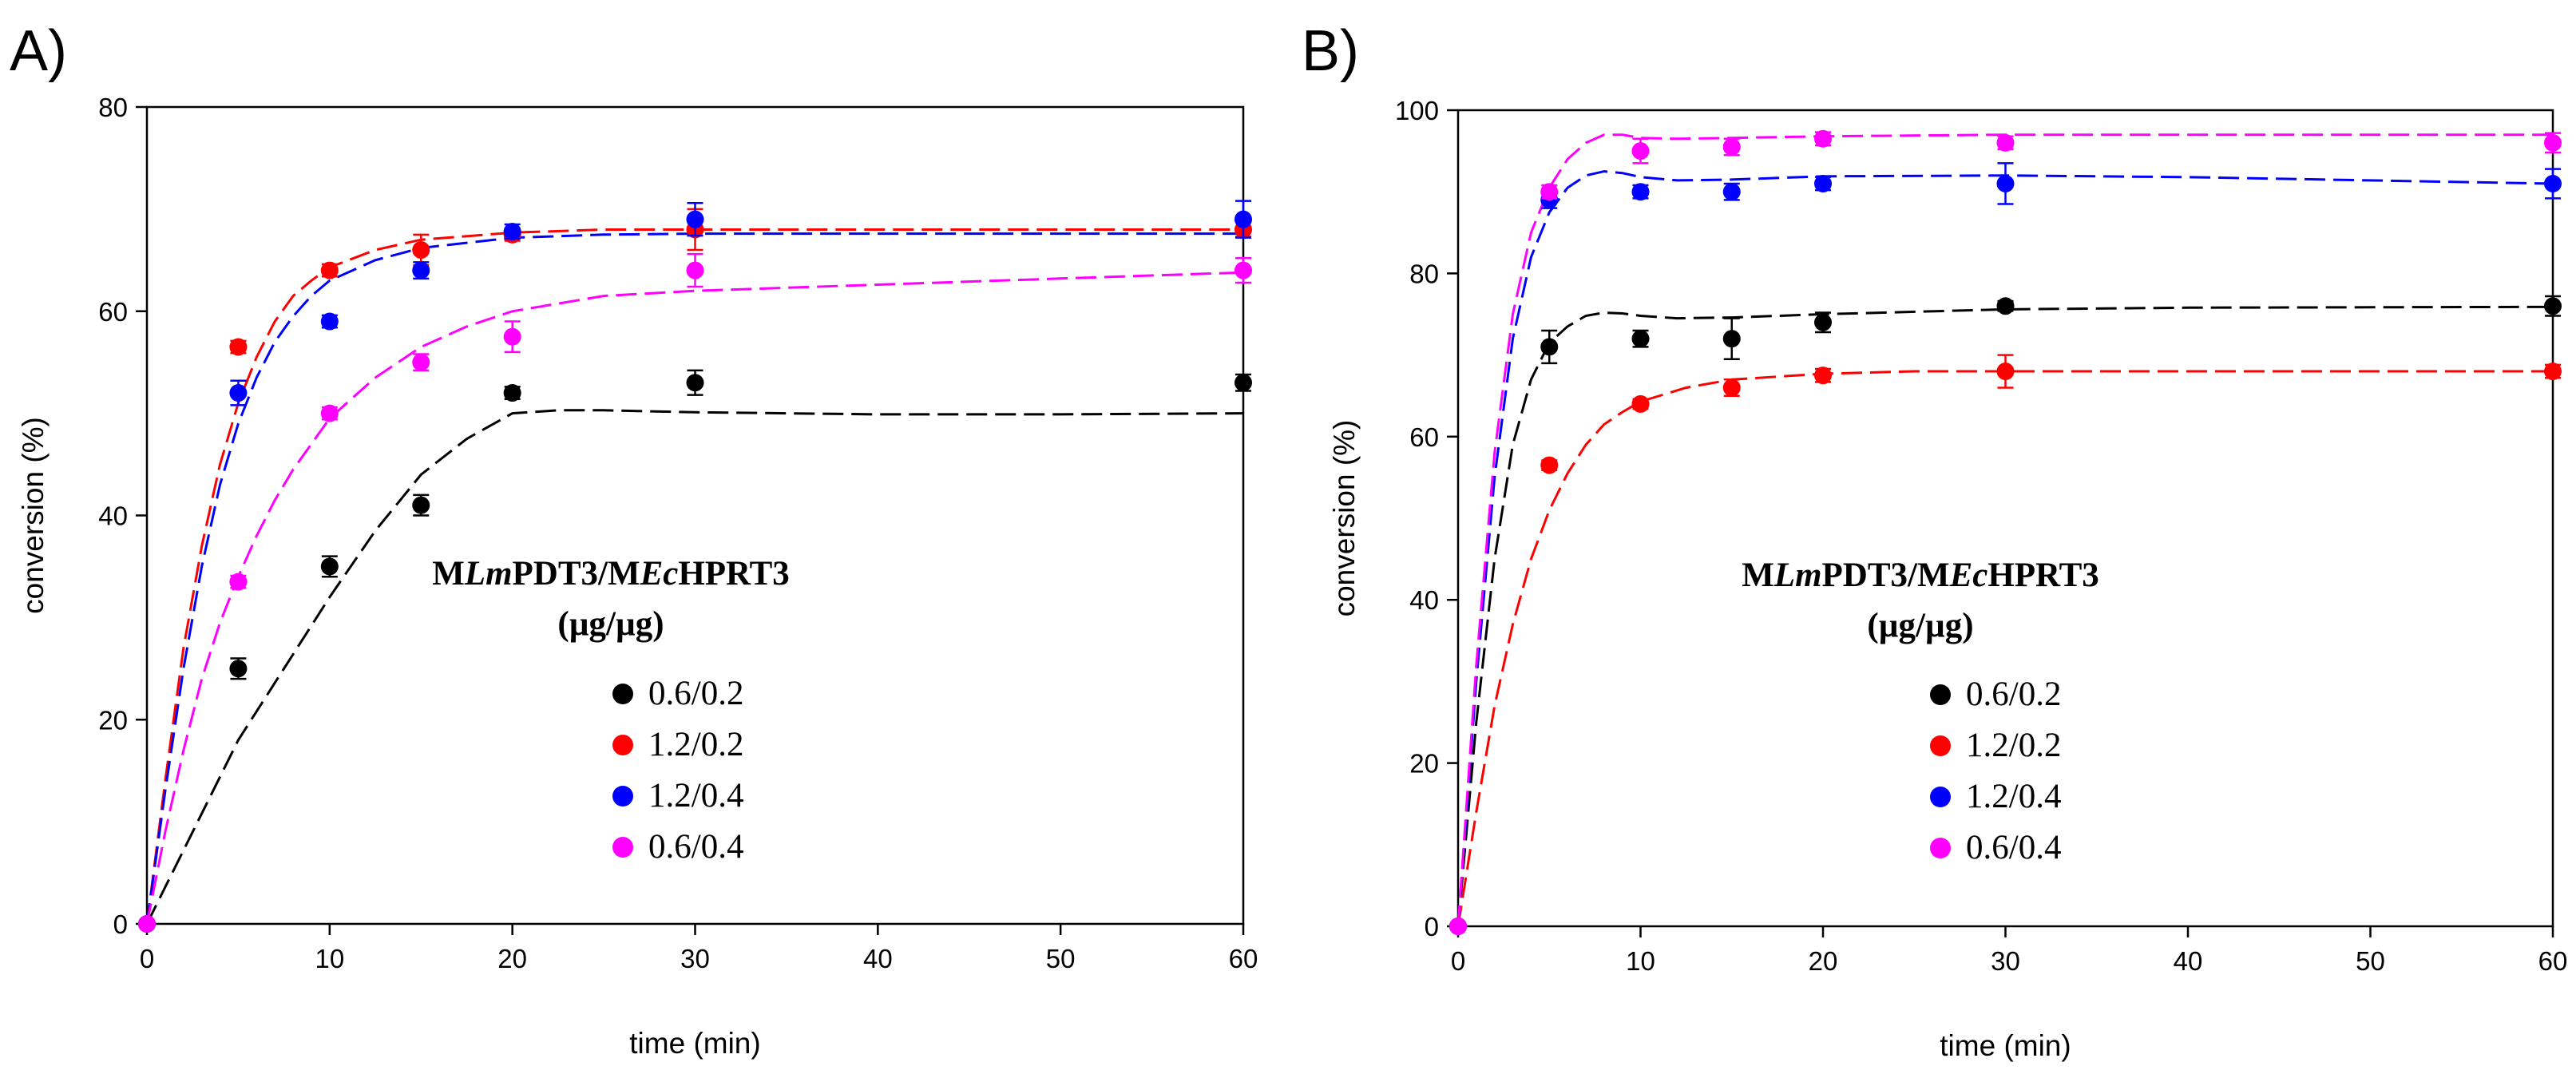 Image resolution: width=2576 pixels, height=1078 pixels. What do you see at coordinates (38, 51) in the screenshot?
I see `panel-label: A)` at bounding box center [38, 51].